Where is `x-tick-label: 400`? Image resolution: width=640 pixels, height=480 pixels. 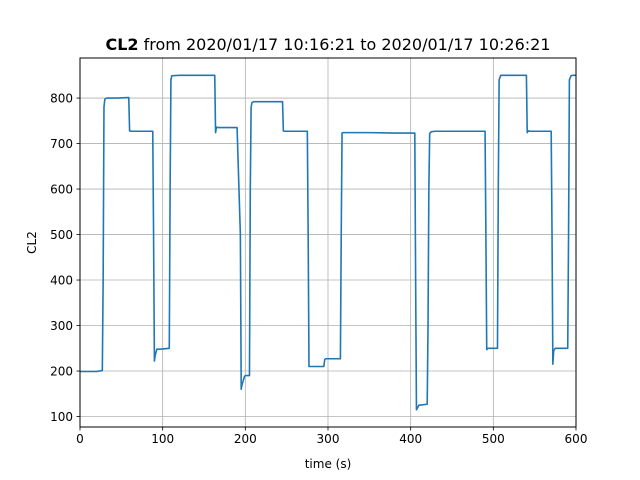
x-tick-label: 400 is located at coordinates (410, 439).